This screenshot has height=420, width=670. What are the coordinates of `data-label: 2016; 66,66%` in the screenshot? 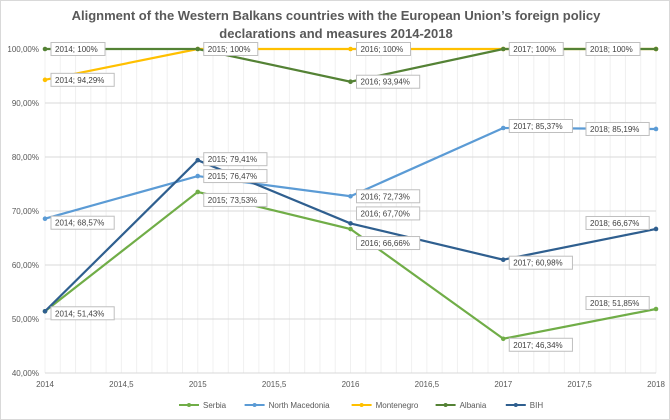 It's located at (385, 243).